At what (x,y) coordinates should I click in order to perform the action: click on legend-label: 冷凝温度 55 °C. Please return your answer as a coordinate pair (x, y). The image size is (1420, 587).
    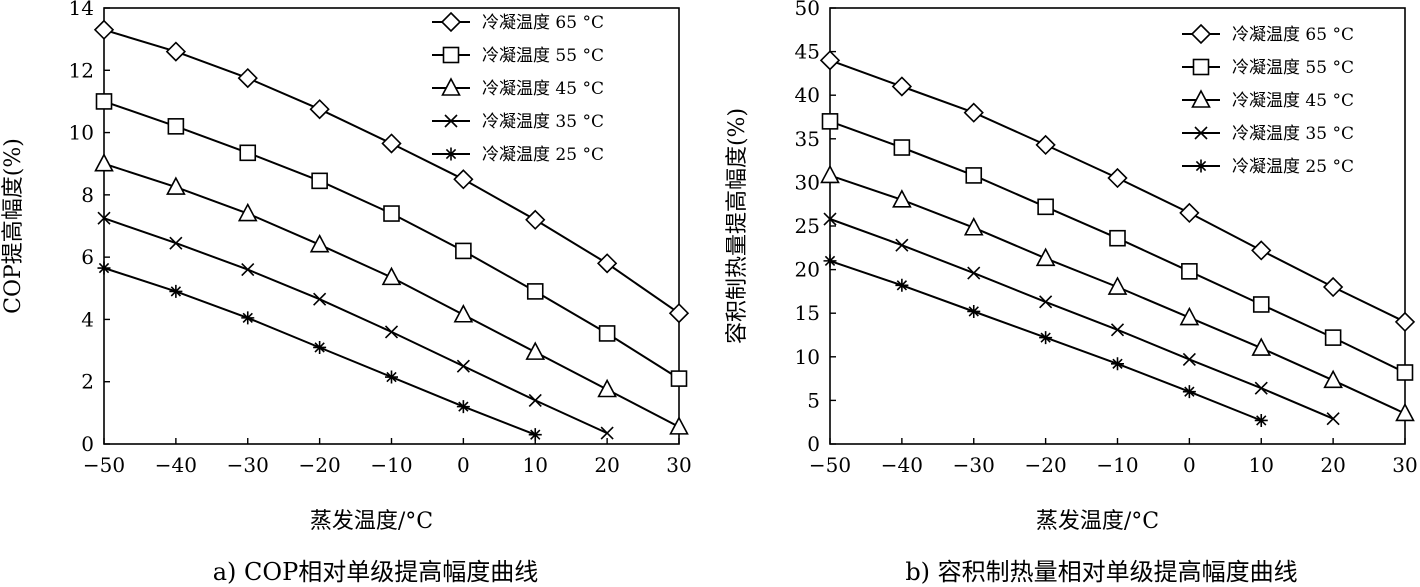
    Looking at the image, I should click on (1293, 68).